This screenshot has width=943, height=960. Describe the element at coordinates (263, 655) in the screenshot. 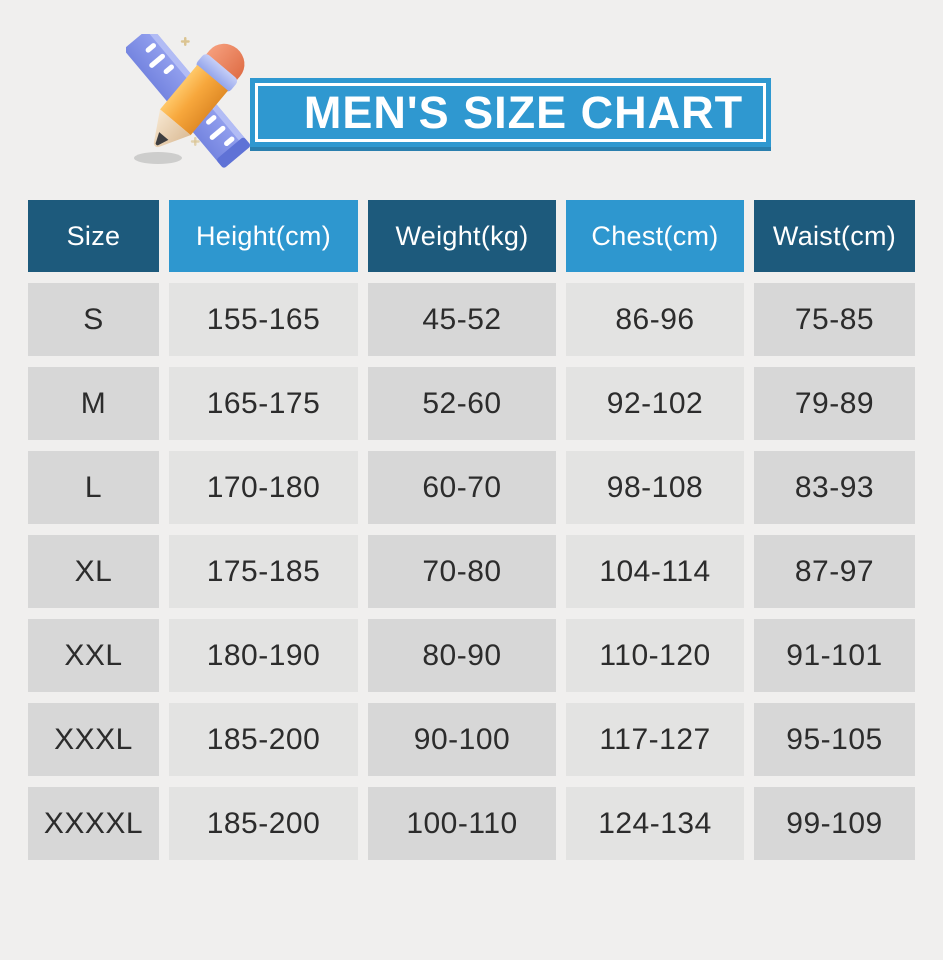

I see `height-cell: 180-190` at that location.